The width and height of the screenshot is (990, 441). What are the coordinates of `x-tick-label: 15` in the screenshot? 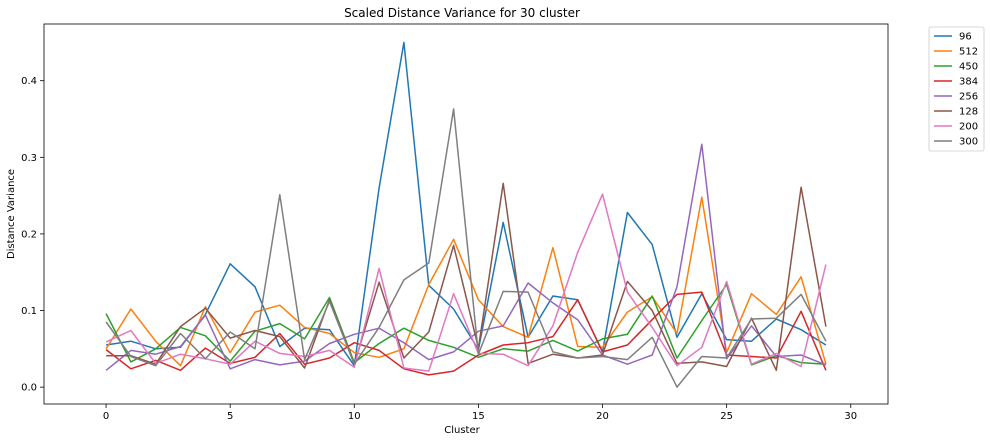 It's located at (478, 416).